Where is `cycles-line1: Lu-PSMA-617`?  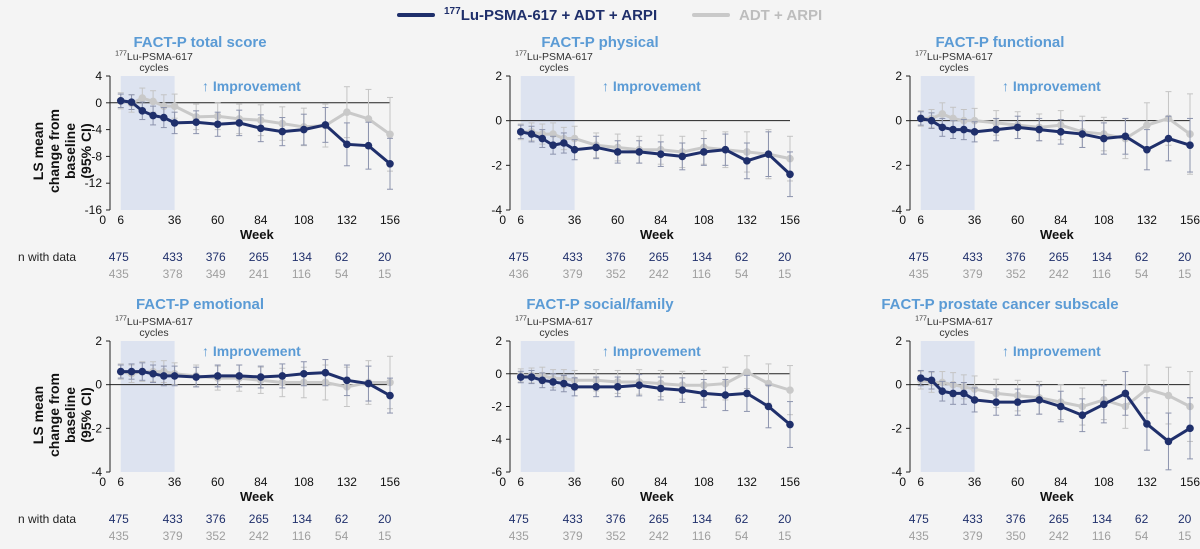
cycles-line1: Lu-PSMA-617 is located at coordinates (159, 57).